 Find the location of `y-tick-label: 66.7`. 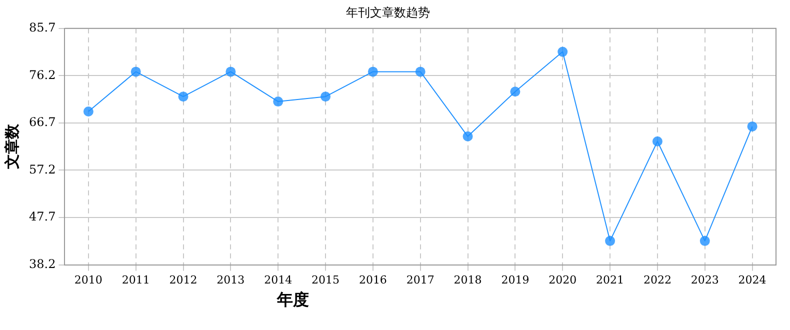

y-tick-label: 66.7 is located at coordinates (42, 122).